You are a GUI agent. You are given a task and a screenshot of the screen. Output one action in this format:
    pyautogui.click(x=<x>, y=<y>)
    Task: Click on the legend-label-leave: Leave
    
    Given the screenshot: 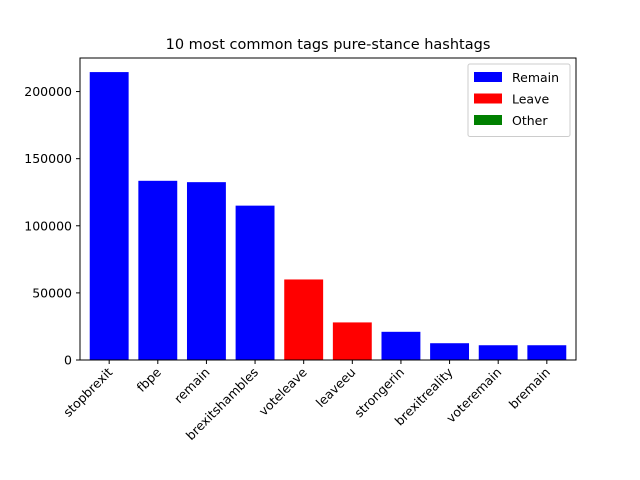 What is the action you would take?
    pyautogui.click(x=530, y=99)
    